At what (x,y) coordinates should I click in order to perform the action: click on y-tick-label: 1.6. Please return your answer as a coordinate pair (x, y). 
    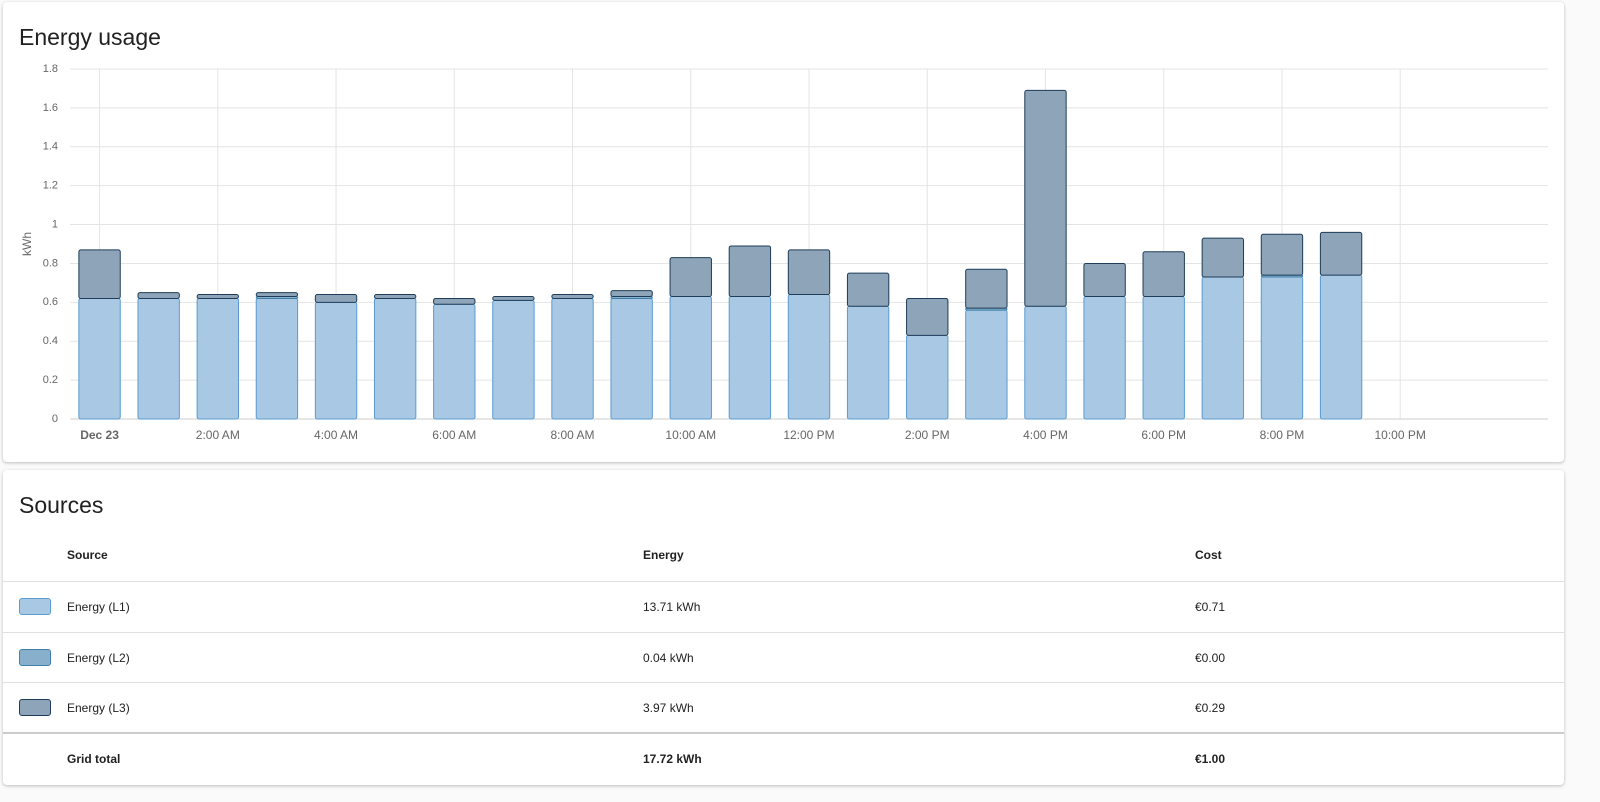
    Looking at the image, I should click on (50, 108).